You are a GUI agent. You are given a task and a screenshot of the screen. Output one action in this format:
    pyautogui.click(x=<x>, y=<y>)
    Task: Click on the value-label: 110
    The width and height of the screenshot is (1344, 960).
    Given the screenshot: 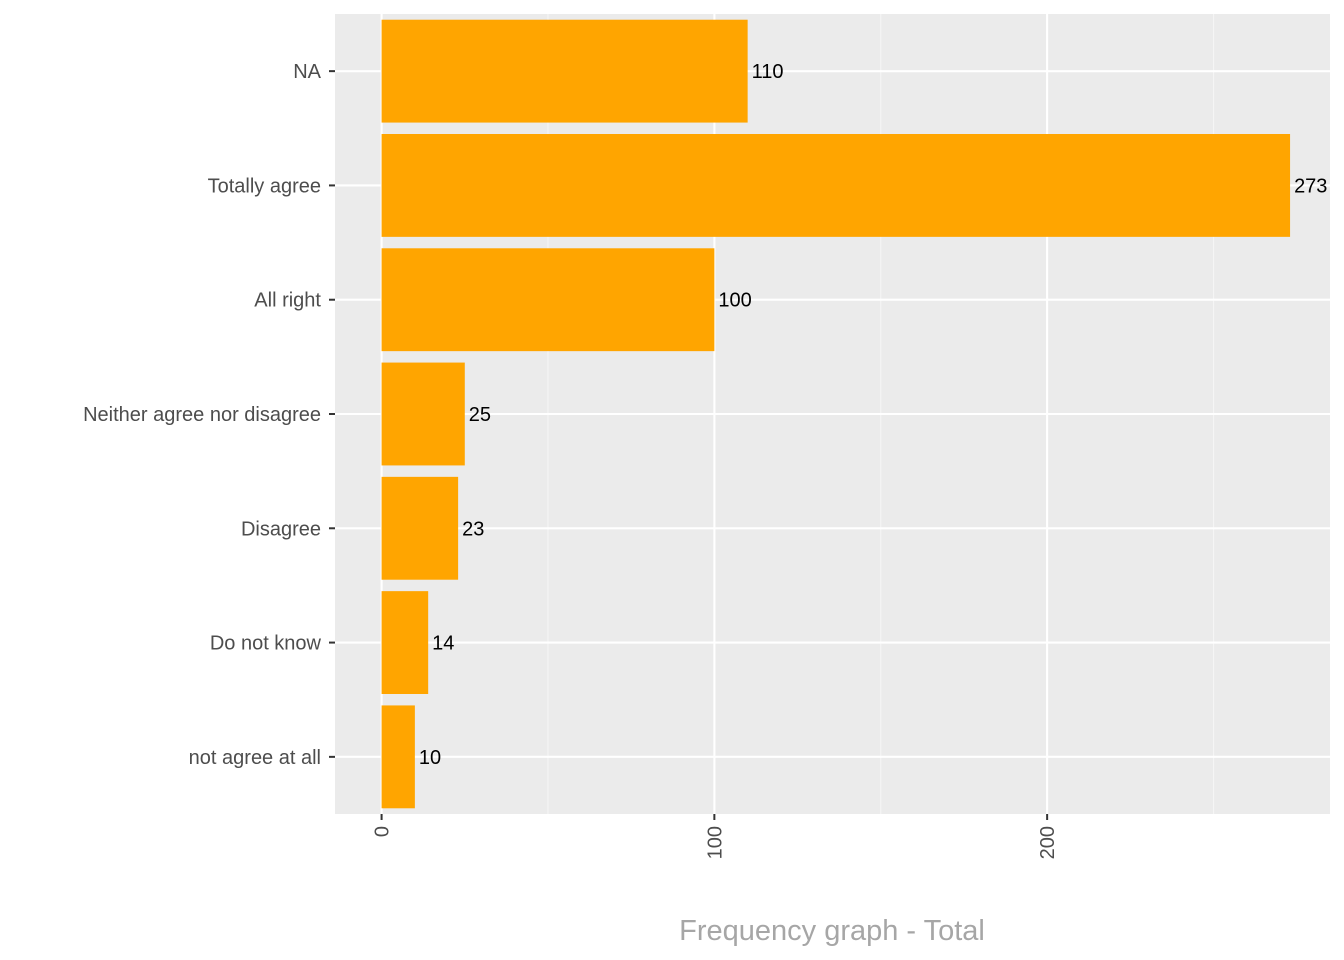 What is the action you would take?
    pyautogui.click(x=768, y=72)
    